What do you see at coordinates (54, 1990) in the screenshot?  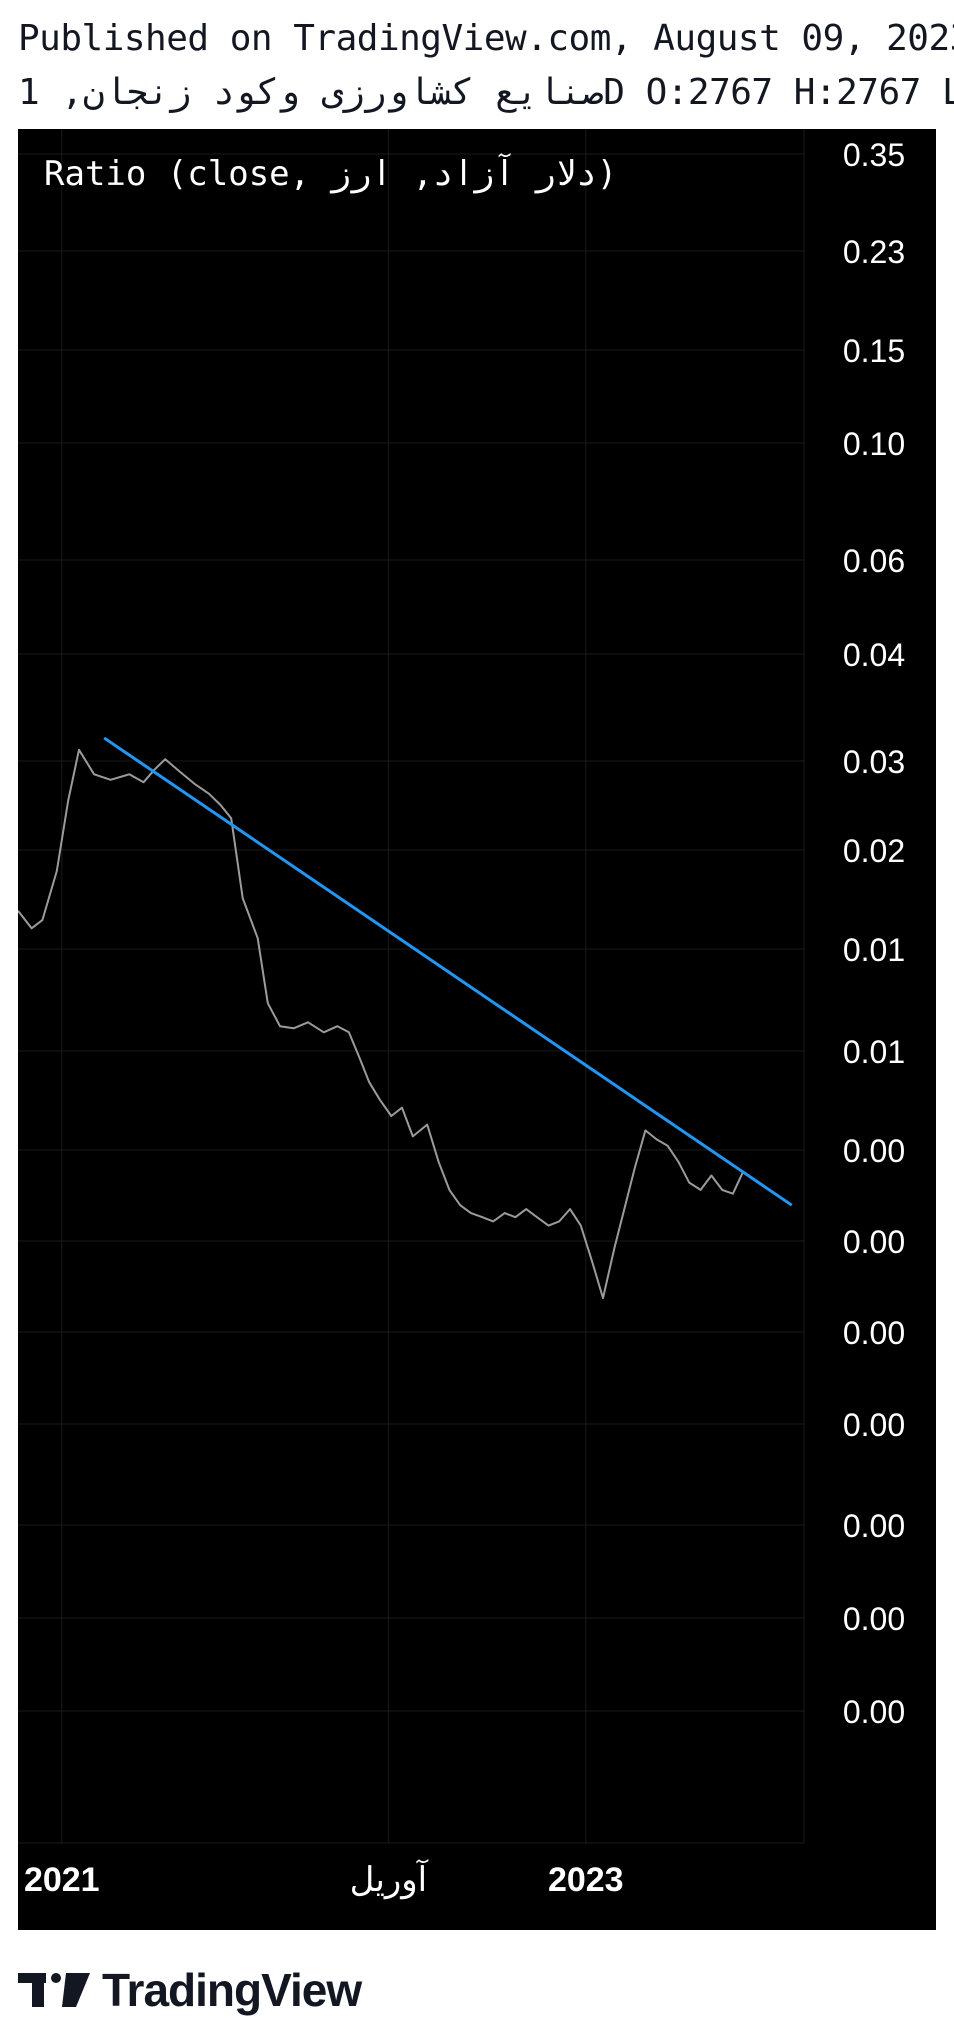 I see `tradingview-logo-icon` at bounding box center [54, 1990].